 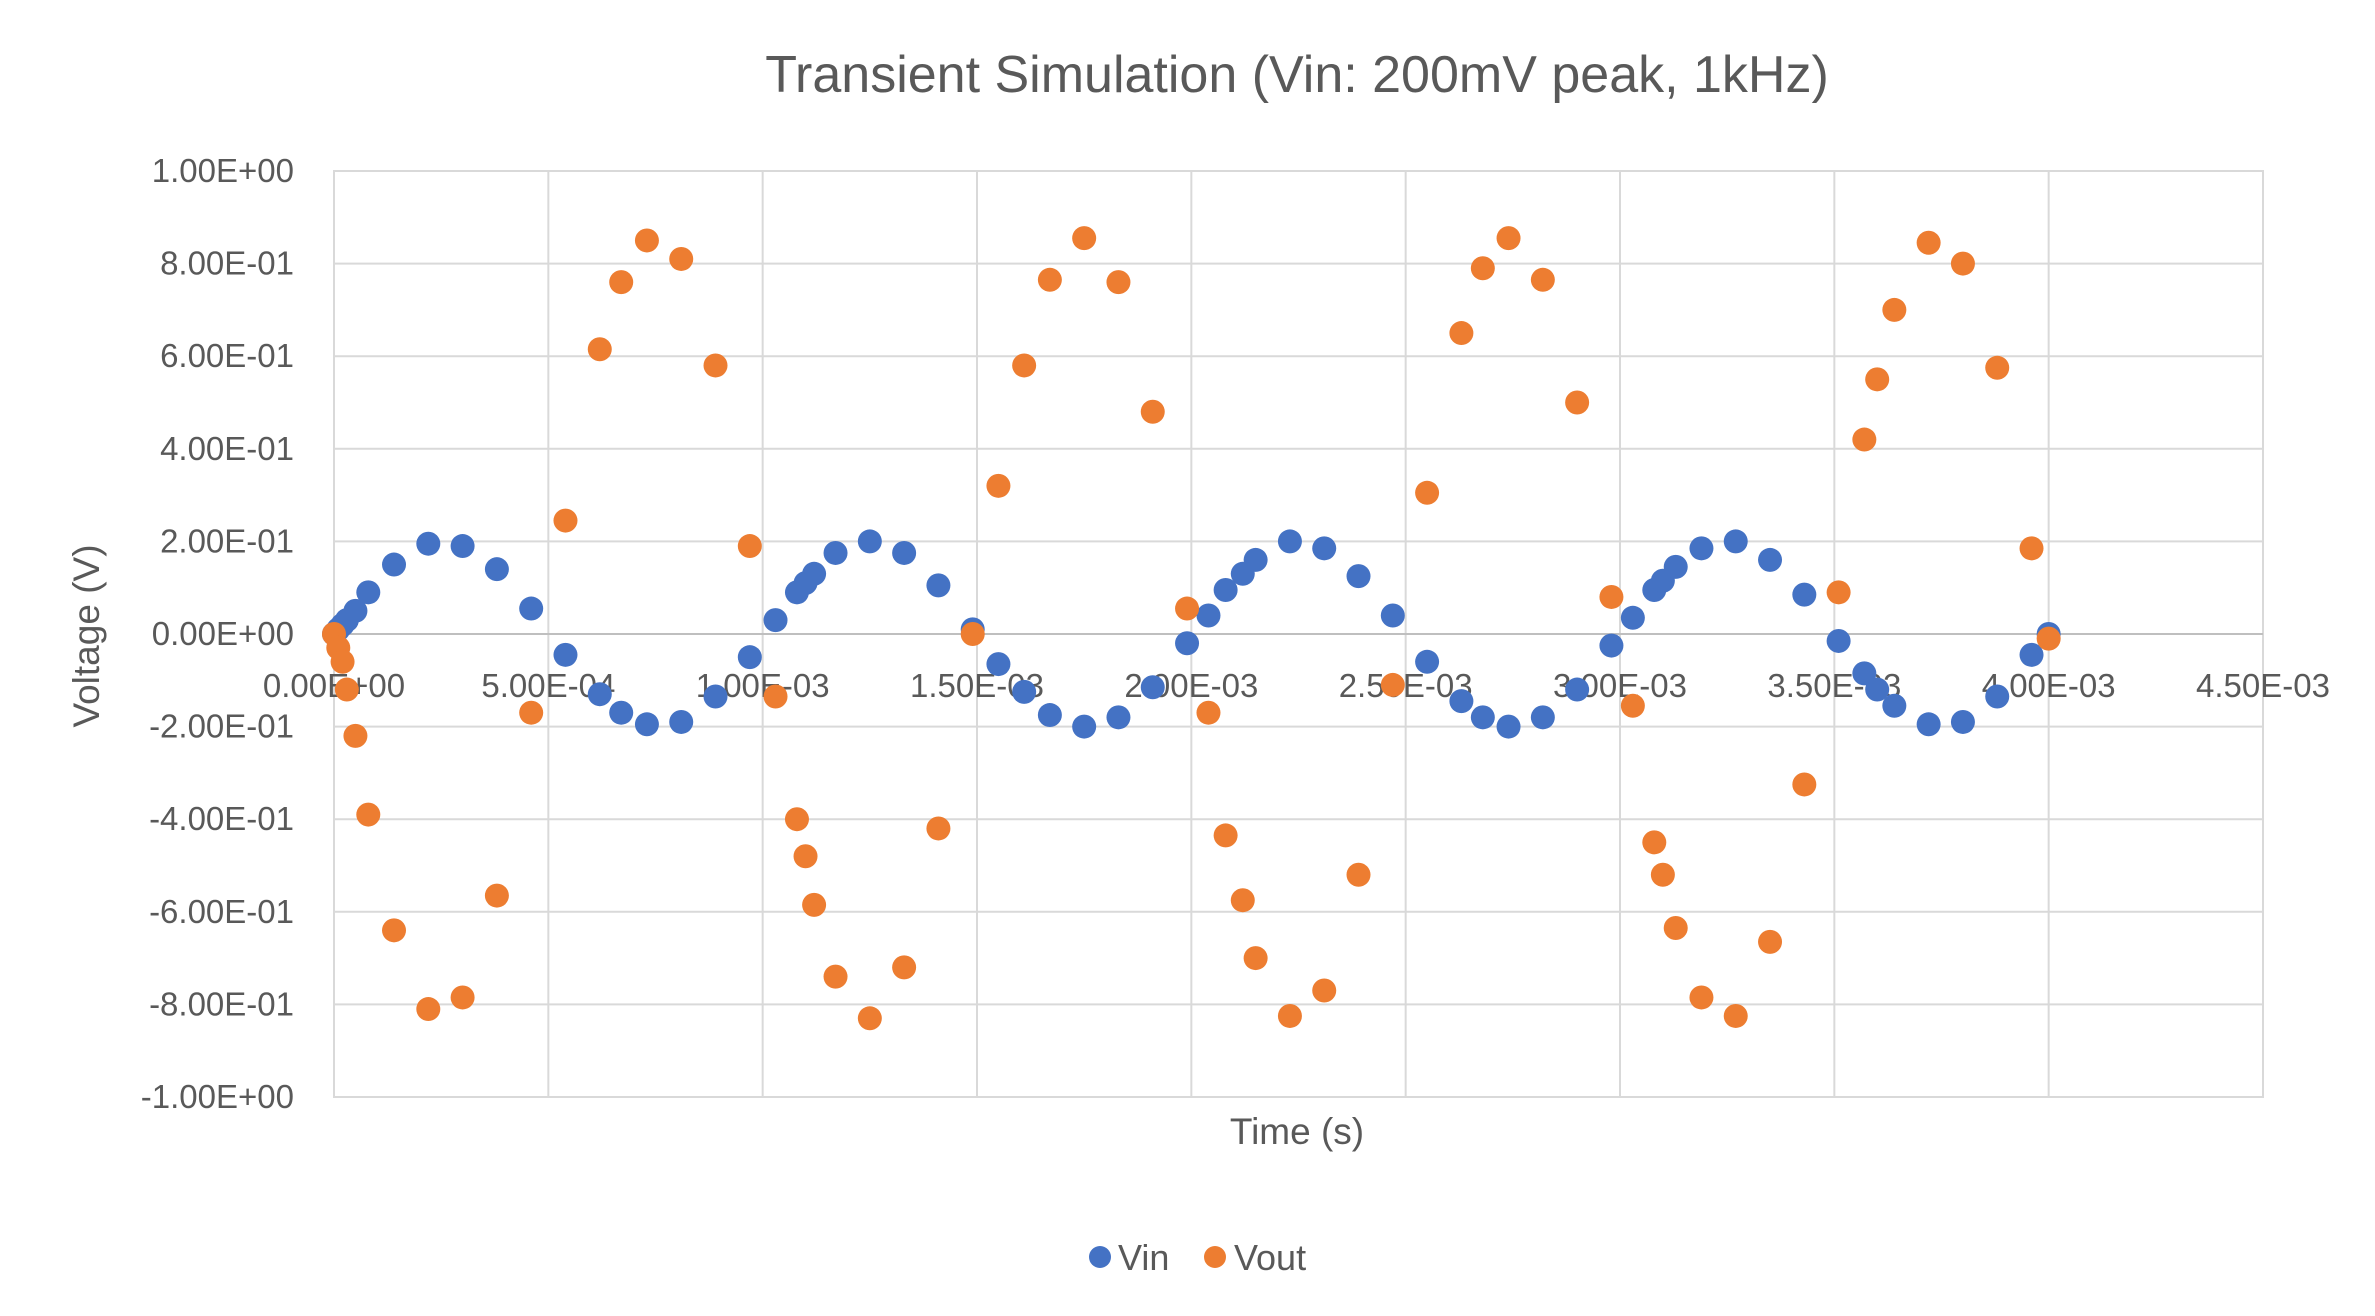 I want to click on legend-item-vin: Vin, so click(x=1129, y=1257).